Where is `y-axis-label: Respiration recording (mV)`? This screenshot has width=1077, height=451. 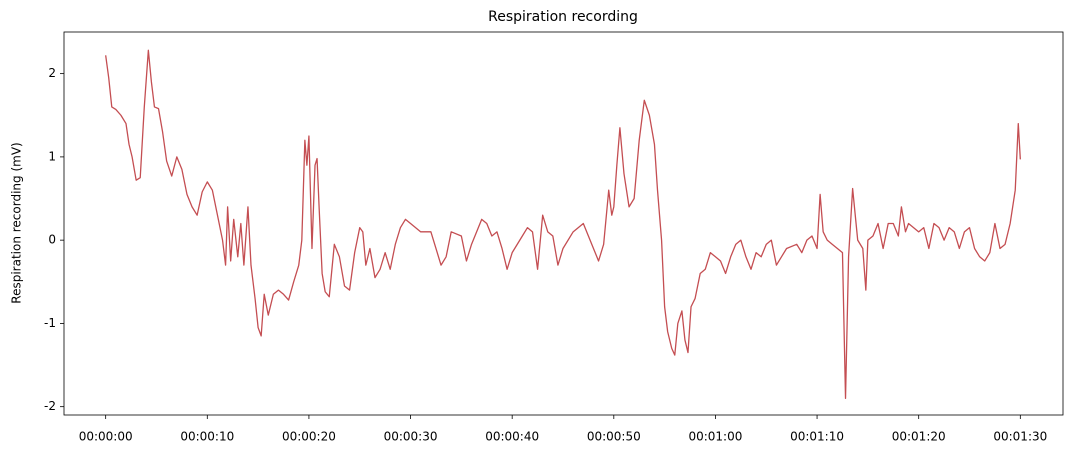 y-axis-label: Respiration recording (mV) is located at coordinates (17, 222).